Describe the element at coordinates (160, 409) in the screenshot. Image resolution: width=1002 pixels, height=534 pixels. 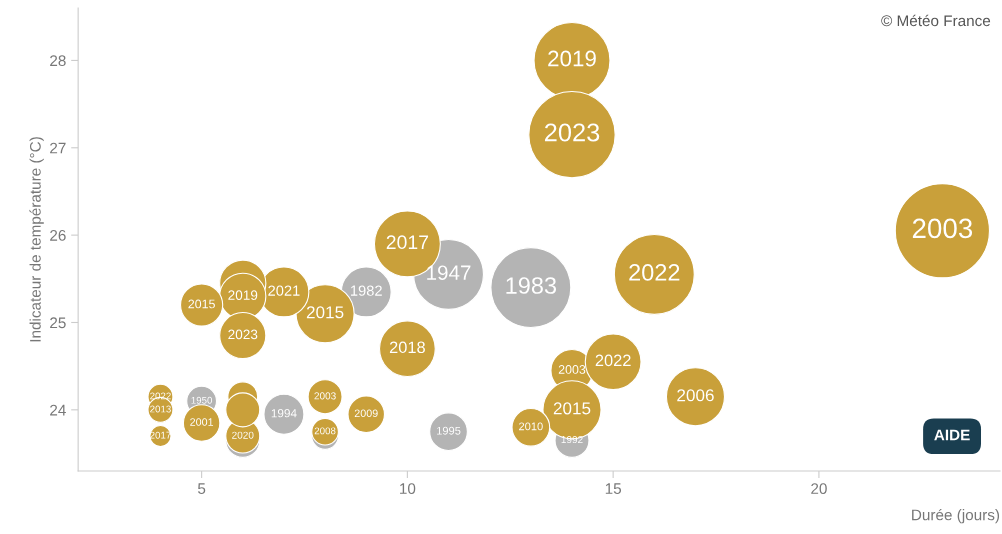
I see `annotation: 2013` at that location.